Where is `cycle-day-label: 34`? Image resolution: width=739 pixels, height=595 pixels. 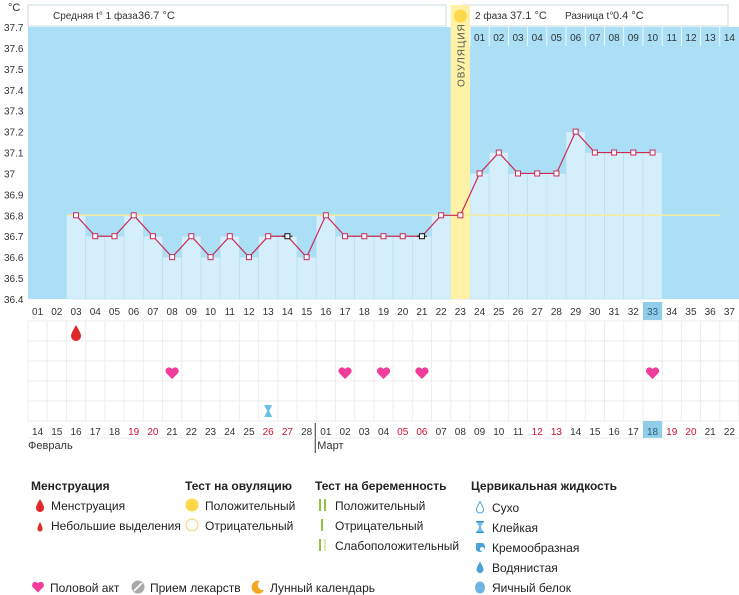 cycle-day-label: 34 is located at coordinates (672, 312).